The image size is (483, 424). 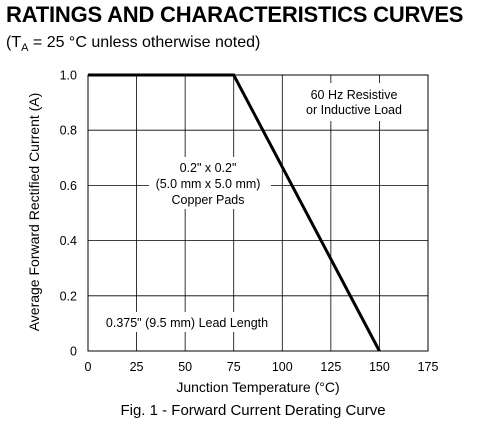 I want to click on x-ticks: 0 25 50 75 100 125 150 175, so click(x=262, y=367).